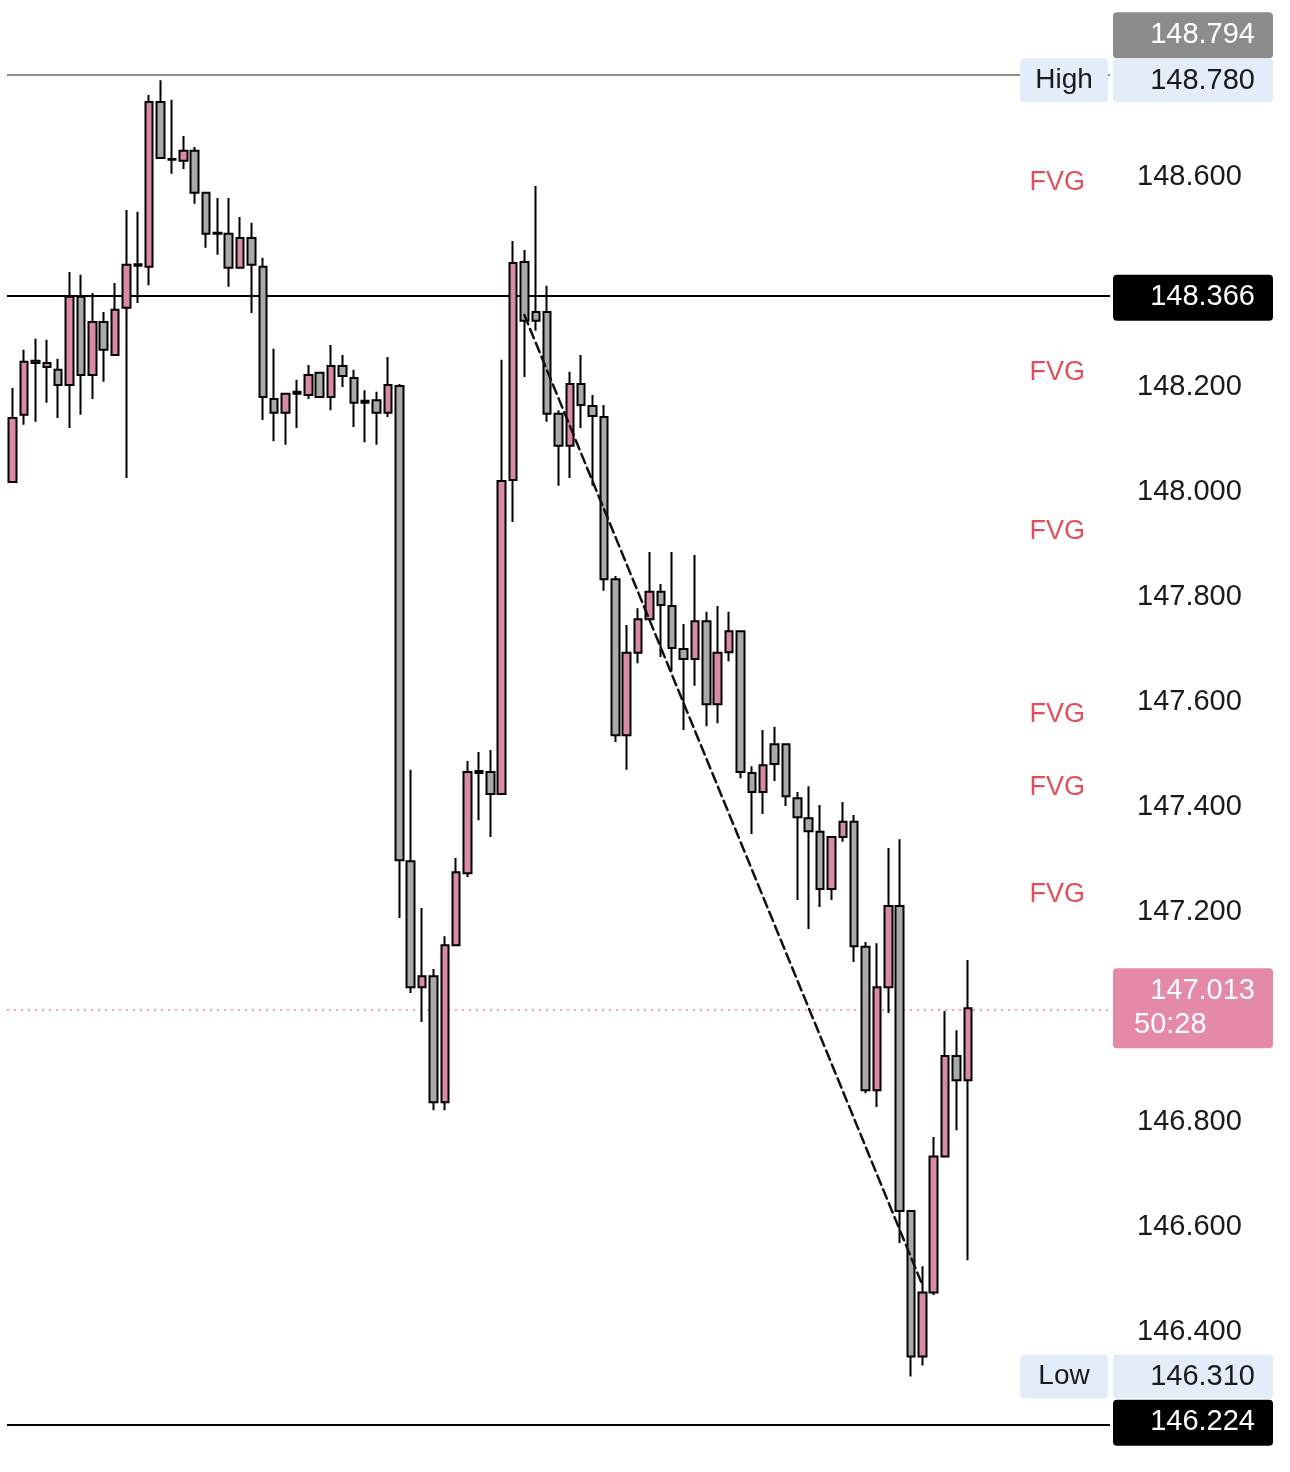 This screenshot has height=1472, width=1290. What do you see at coordinates (1202, 32) in the screenshot?
I see `ref-line-label: 148.794` at bounding box center [1202, 32].